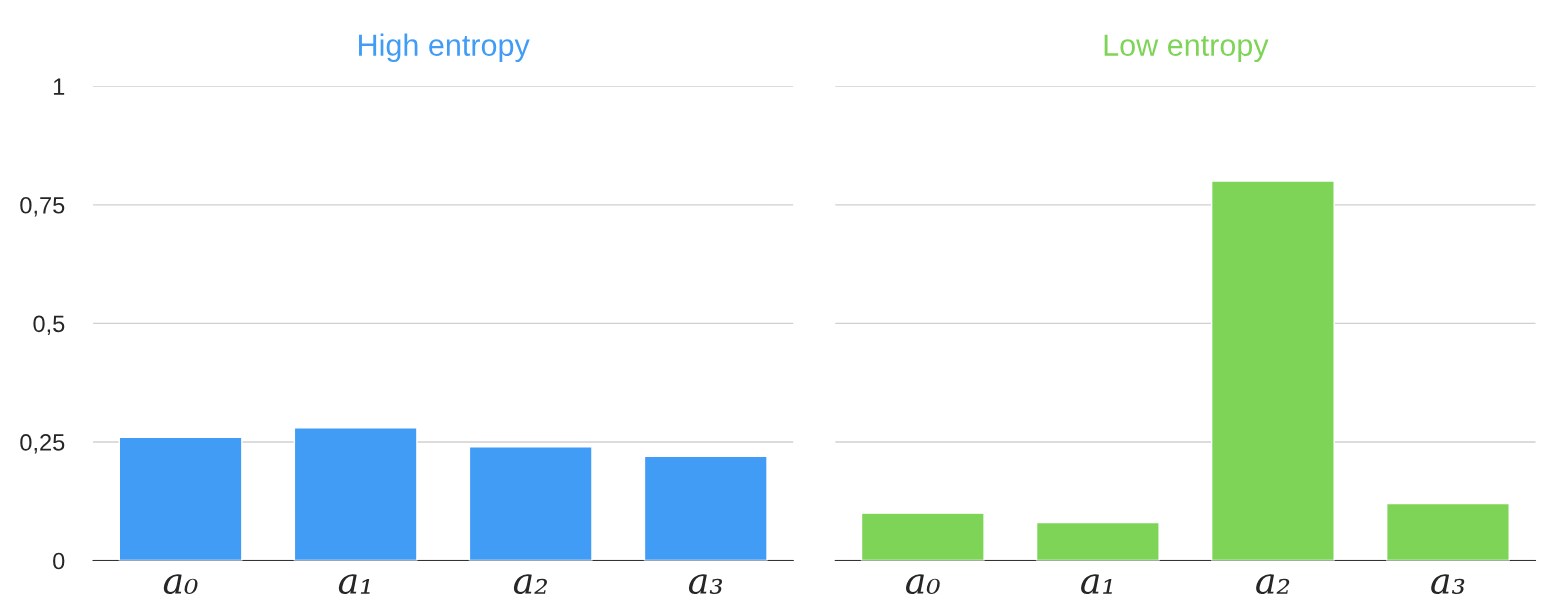 The width and height of the screenshot is (1551, 616). Describe the element at coordinates (42, 444) in the screenshot. I see `y-tick-label: 0,25` at that location.